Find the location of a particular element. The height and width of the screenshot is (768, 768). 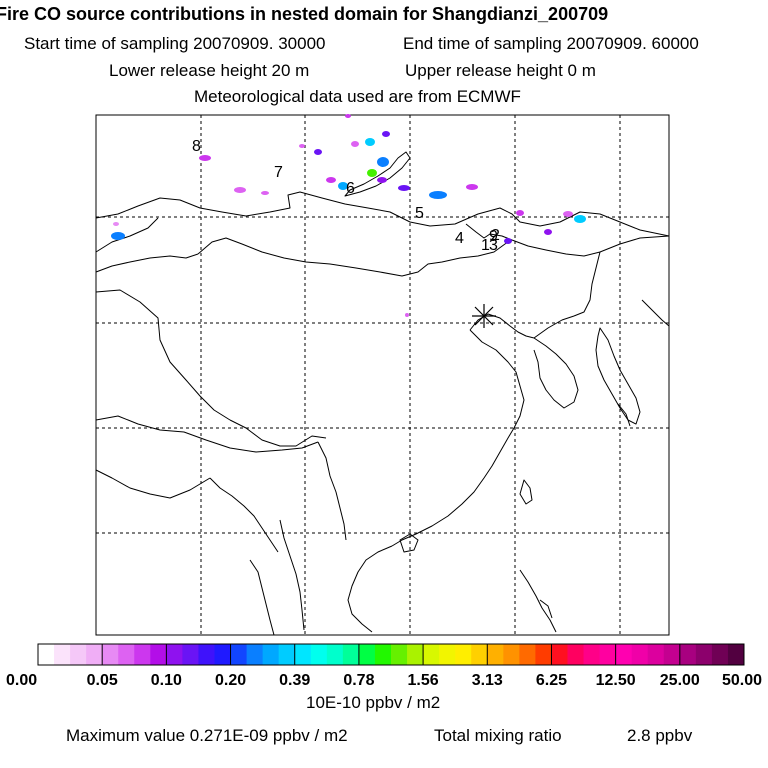

hainan-island is located at coordinates (409, 543).